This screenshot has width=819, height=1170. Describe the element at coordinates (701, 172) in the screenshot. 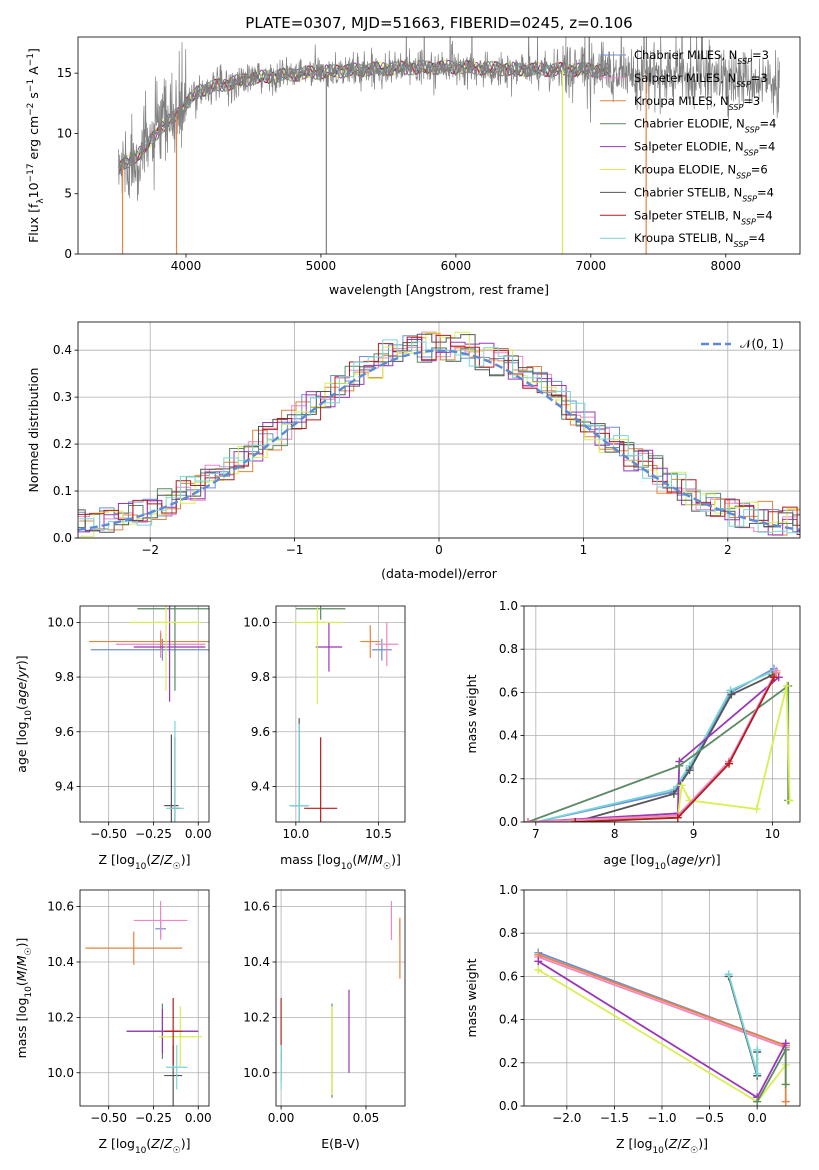

I see `legend-label: Kroupa ELODIE, NSSP=6` at that location.